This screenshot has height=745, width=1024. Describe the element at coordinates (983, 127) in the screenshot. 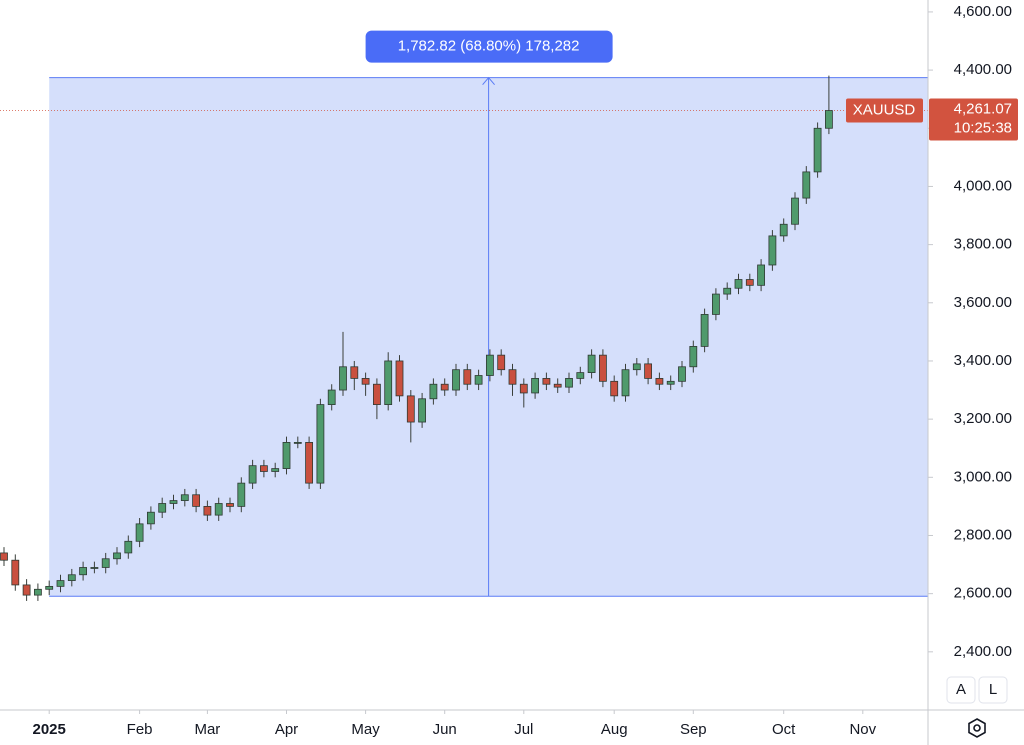

I see `countdown-label: 10:25:38` at that location.